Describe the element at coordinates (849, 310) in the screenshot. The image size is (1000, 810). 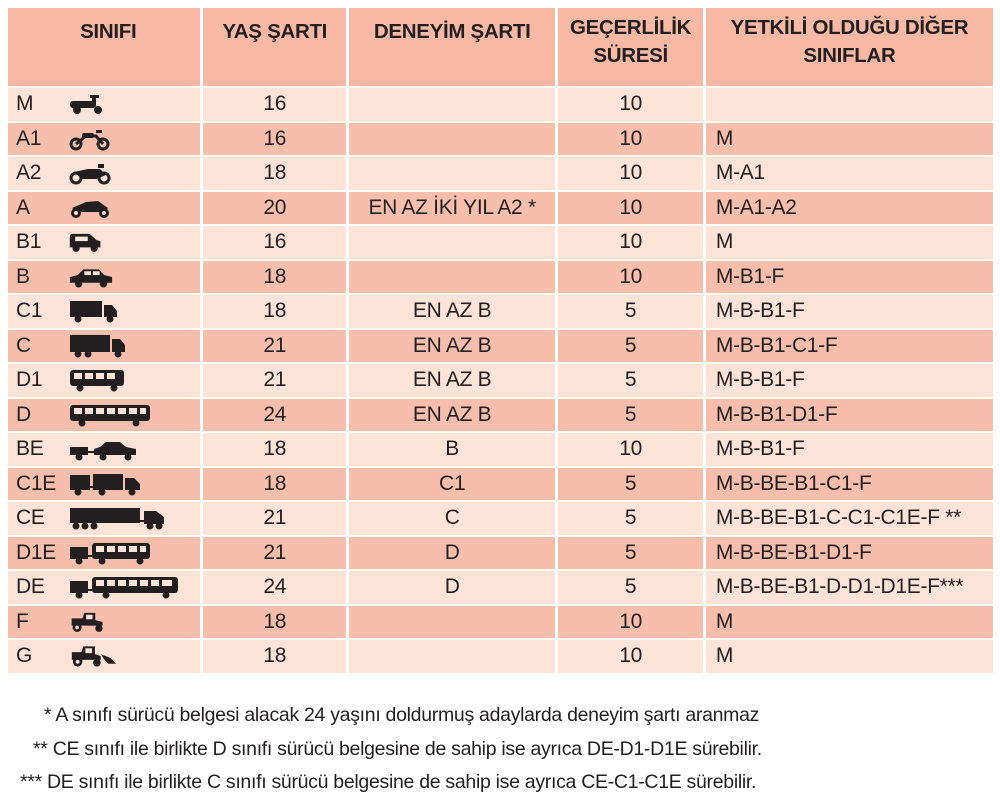
I see `cell-other-classes: M-B-B1-F` at that location.